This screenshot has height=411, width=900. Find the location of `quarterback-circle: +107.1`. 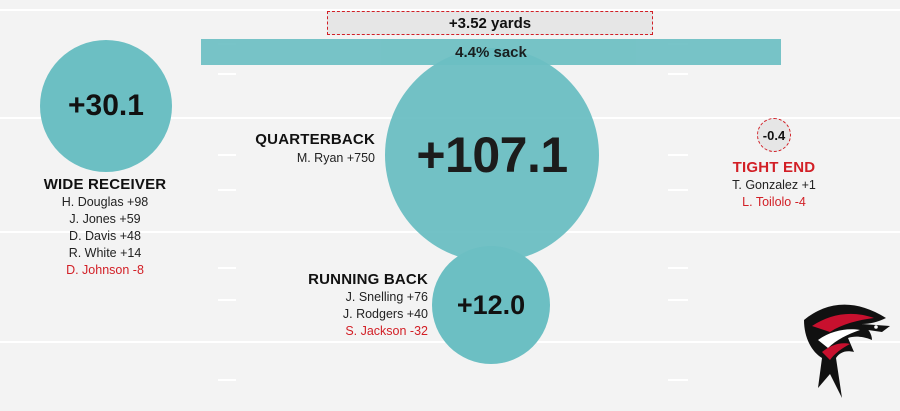

quarterback-circle: +107.1 is located at coordinates (492, 155).